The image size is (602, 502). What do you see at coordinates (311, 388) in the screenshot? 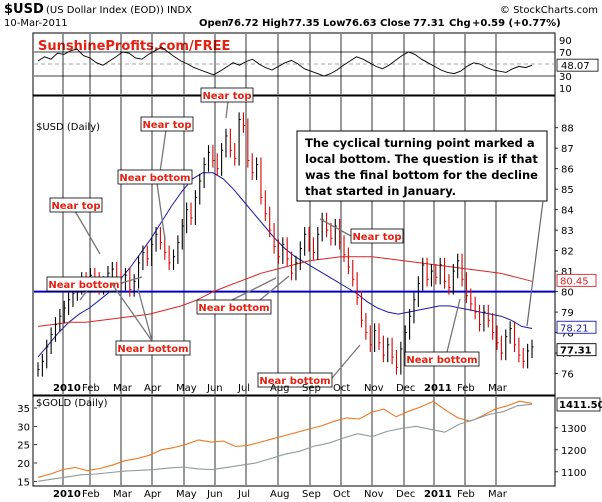
I see `price-x-tick-label: Sep` at bounding box center [311, 388].